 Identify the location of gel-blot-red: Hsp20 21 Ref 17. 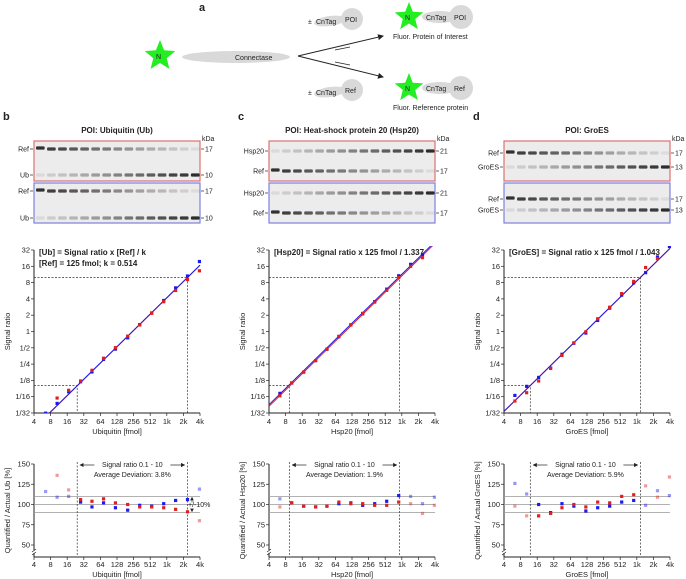
(346, 161).